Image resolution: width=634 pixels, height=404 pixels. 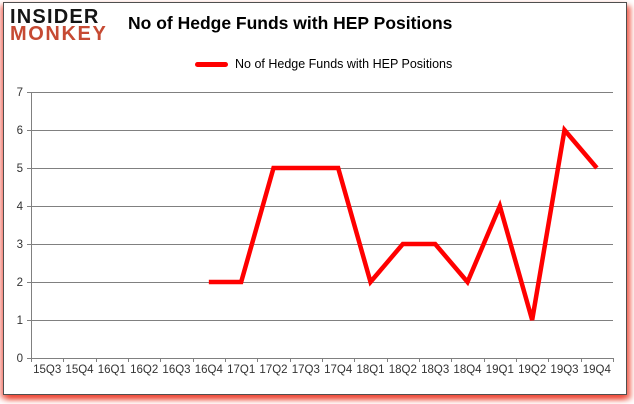 I want to click on chart-title: No of Hedge Funds with HEP Positions, so click(x=290, y=23).